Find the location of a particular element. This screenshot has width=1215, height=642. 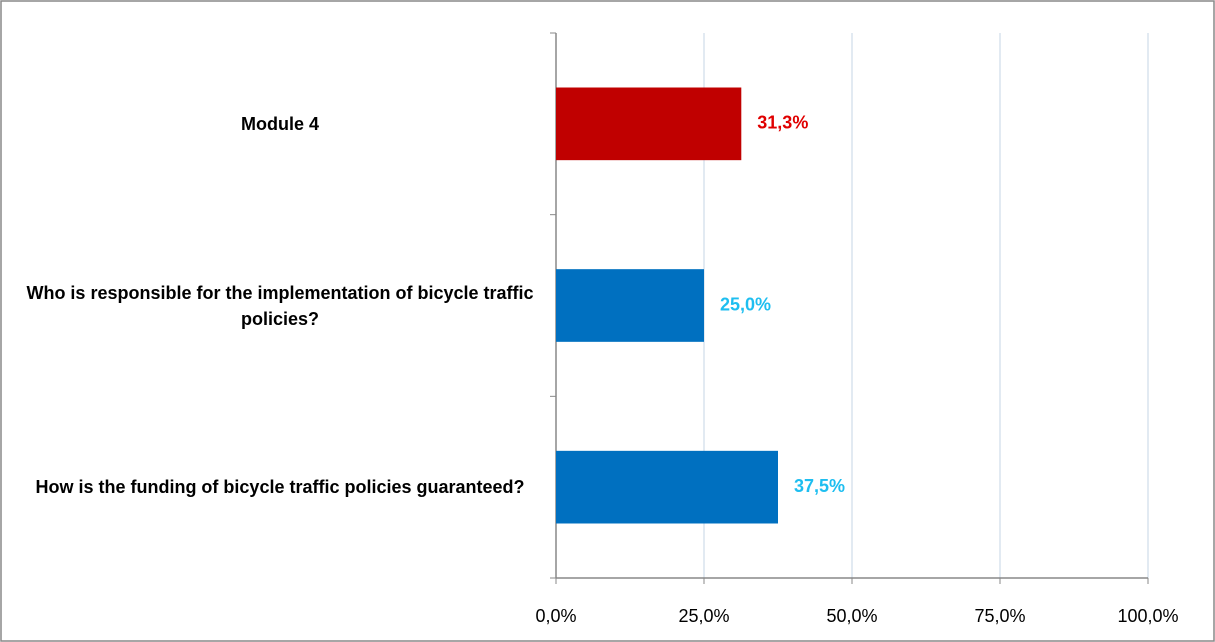

data-label: 31,3% is located at coordinates (782, 123).